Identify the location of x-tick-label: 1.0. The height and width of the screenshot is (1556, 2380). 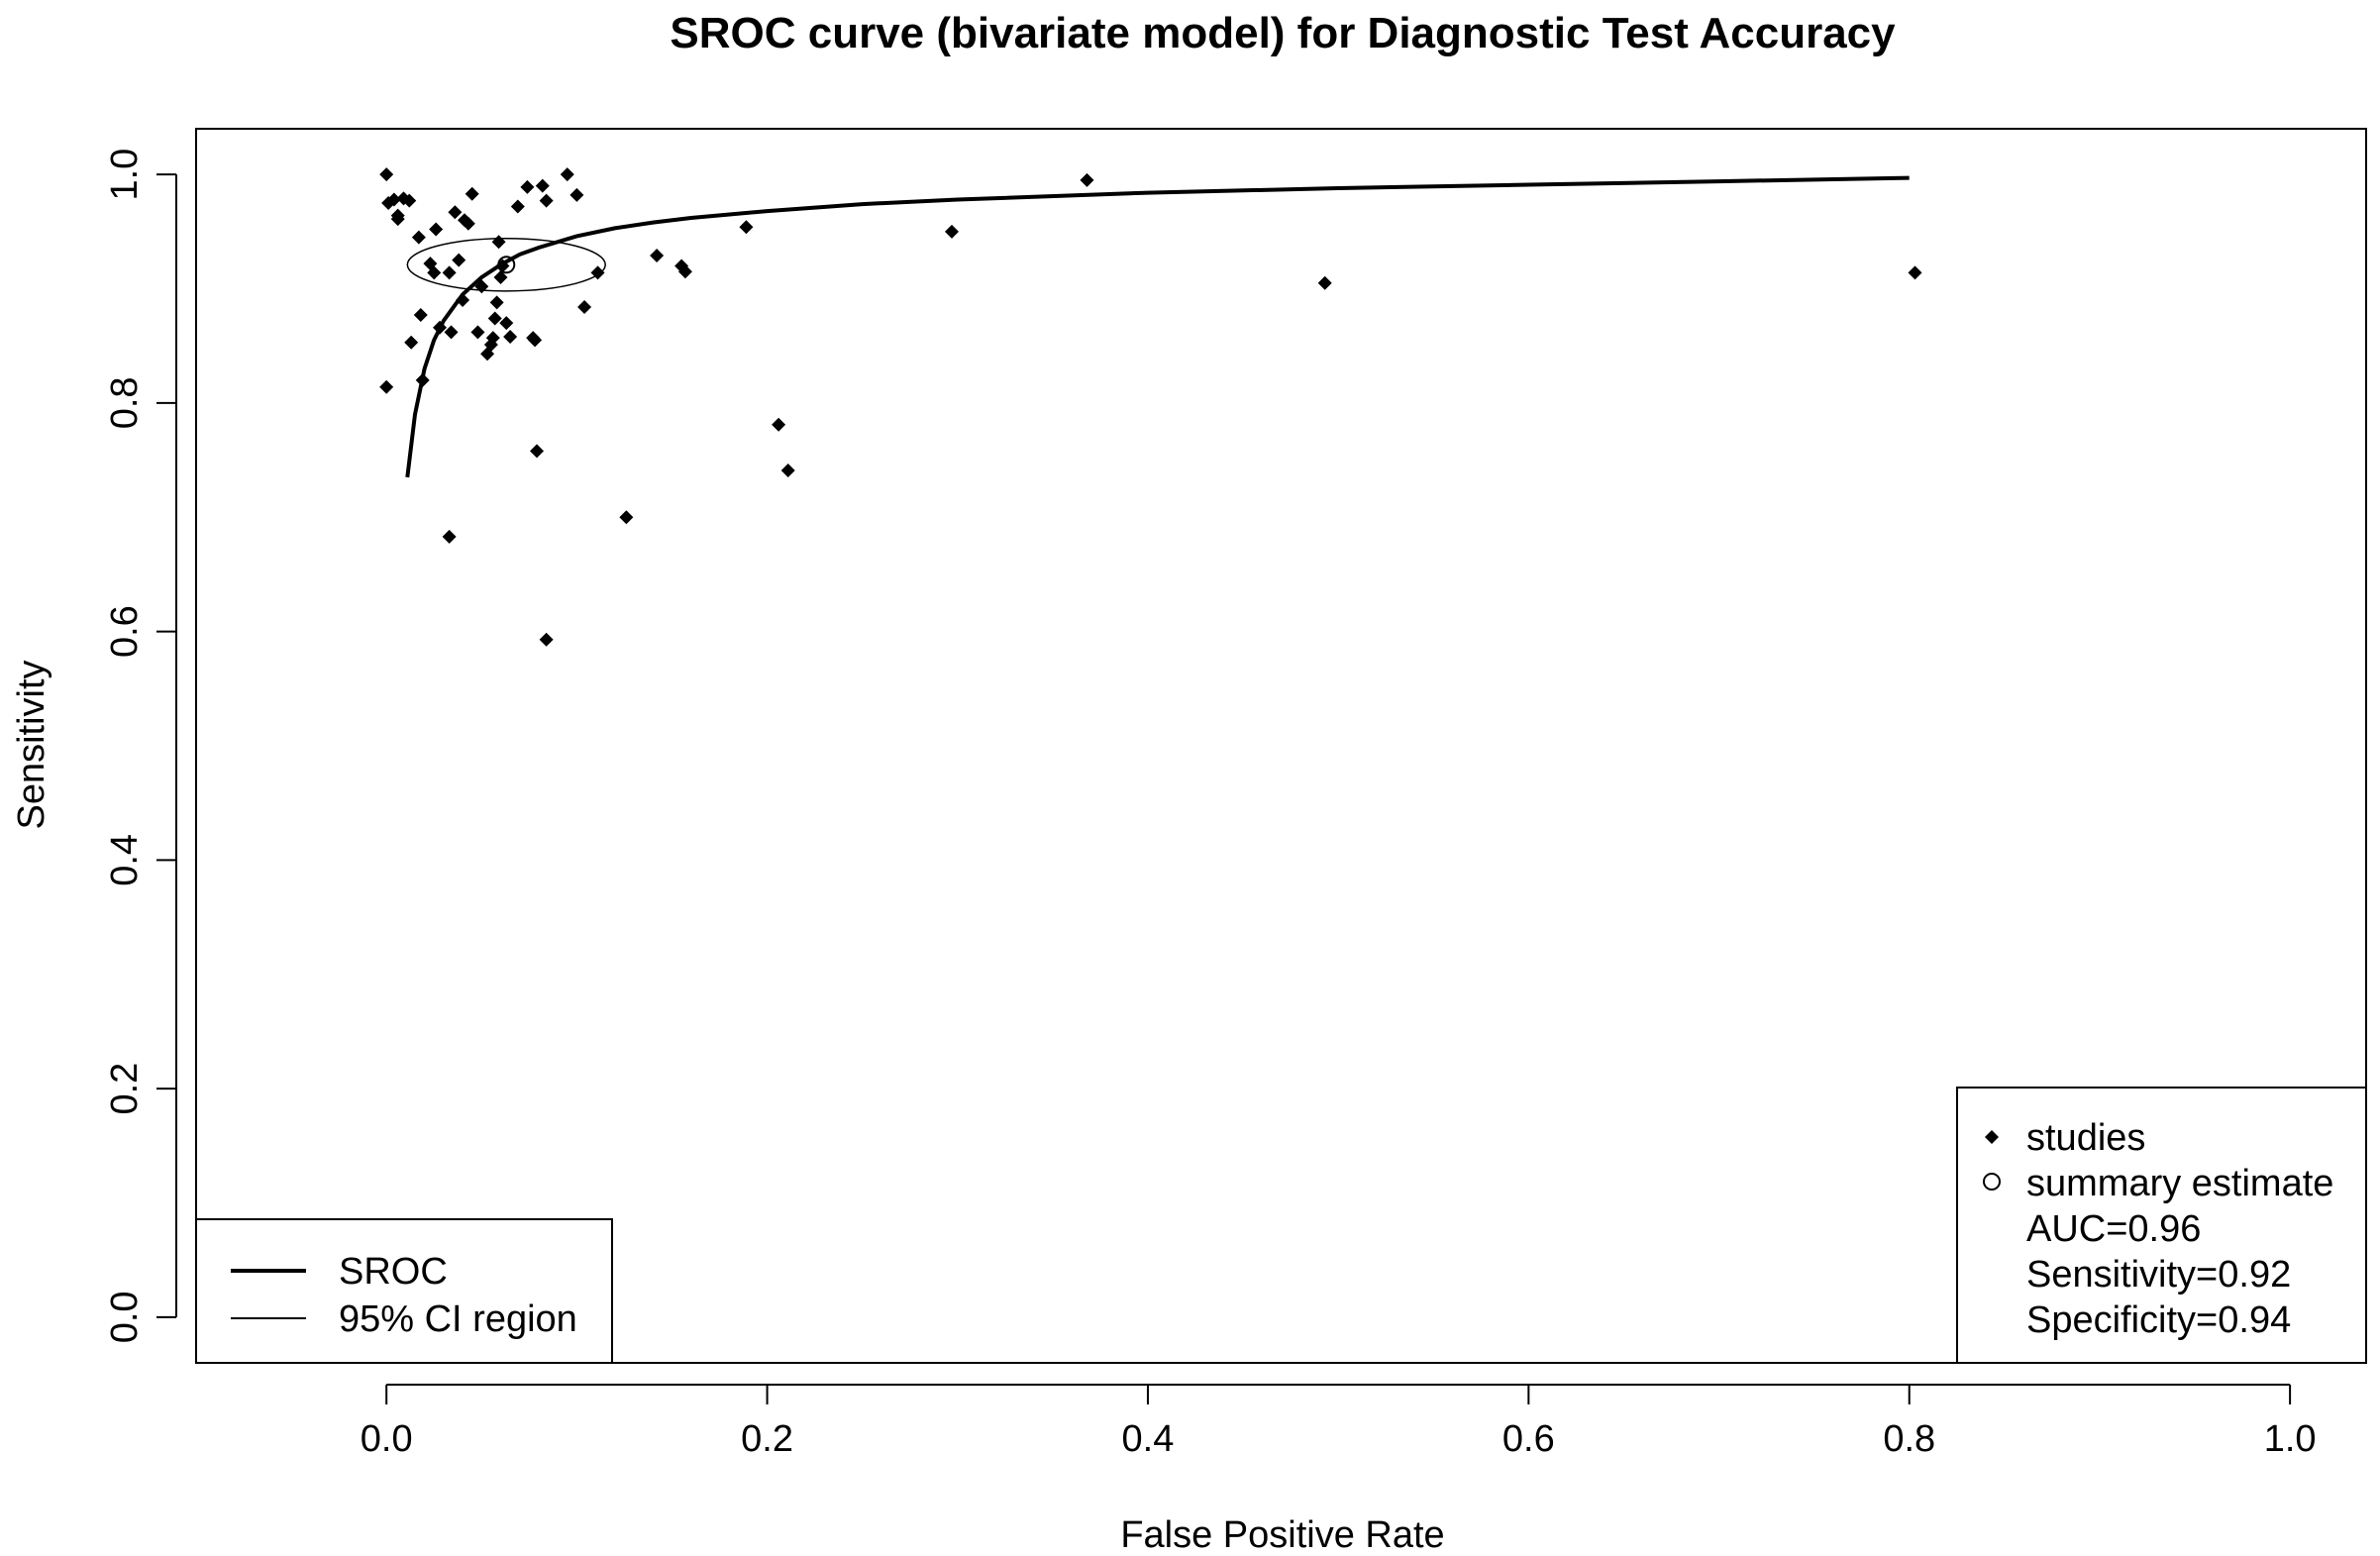
(2290, 1439).